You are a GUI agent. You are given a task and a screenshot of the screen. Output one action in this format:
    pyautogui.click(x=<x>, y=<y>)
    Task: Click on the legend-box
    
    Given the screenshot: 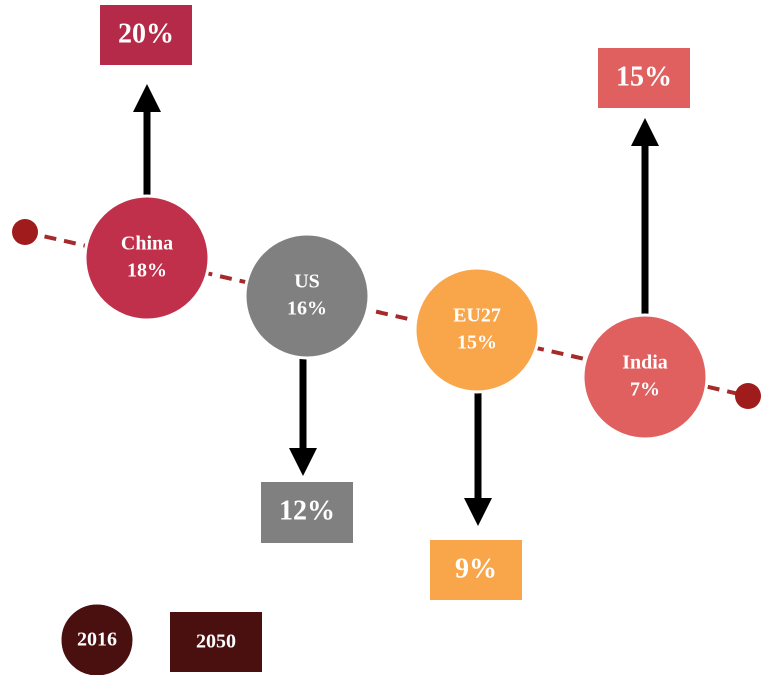 What is the action you would take?
    pyautogui.click(x=216, y=642)
    